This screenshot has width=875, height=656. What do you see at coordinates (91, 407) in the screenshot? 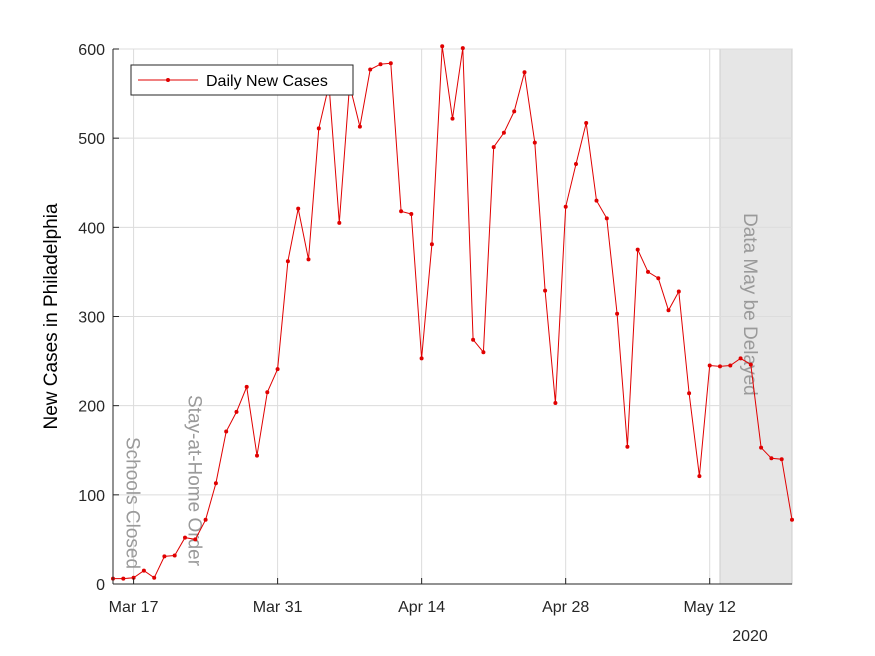
I see `y-tick-label: 200` at bounding box center [91, 407].